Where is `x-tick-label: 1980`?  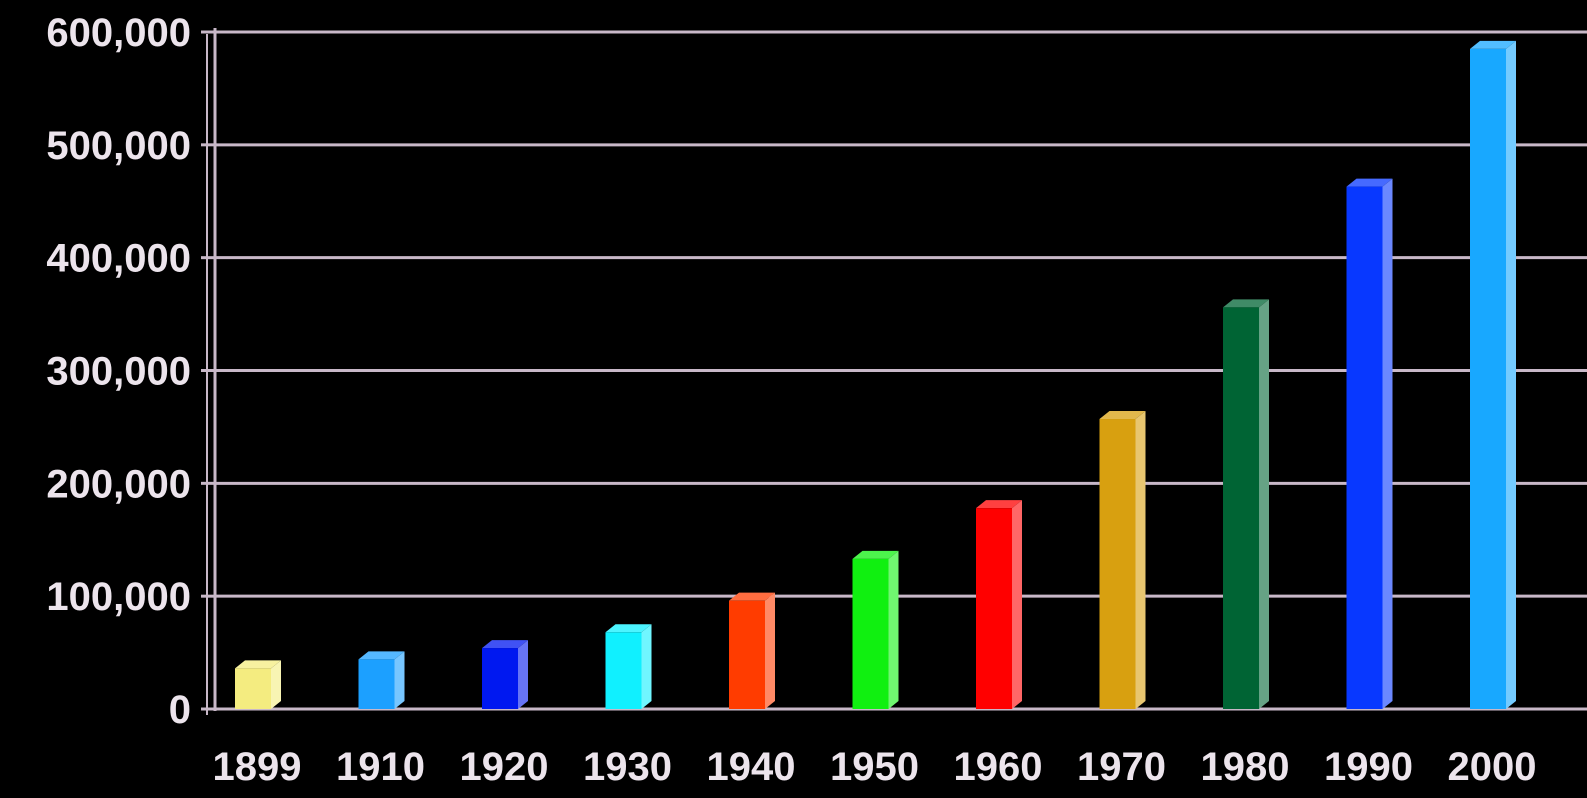
x-tick-label: 1980 is located at coordinates (1245, 767).